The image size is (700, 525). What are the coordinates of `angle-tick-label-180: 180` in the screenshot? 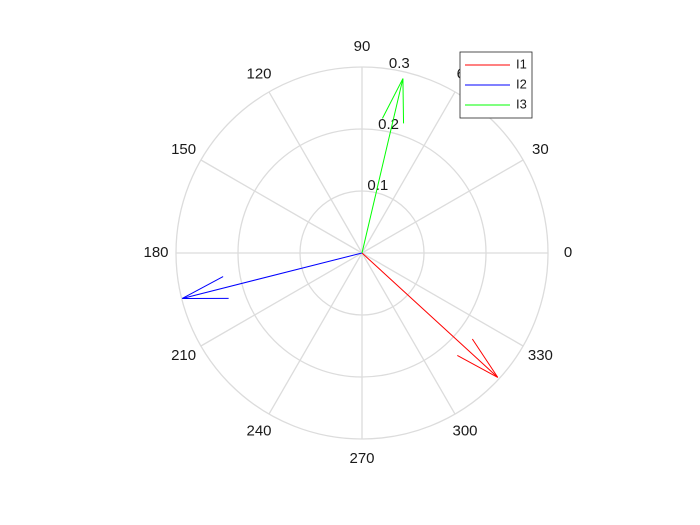 It's located at (155, 252).